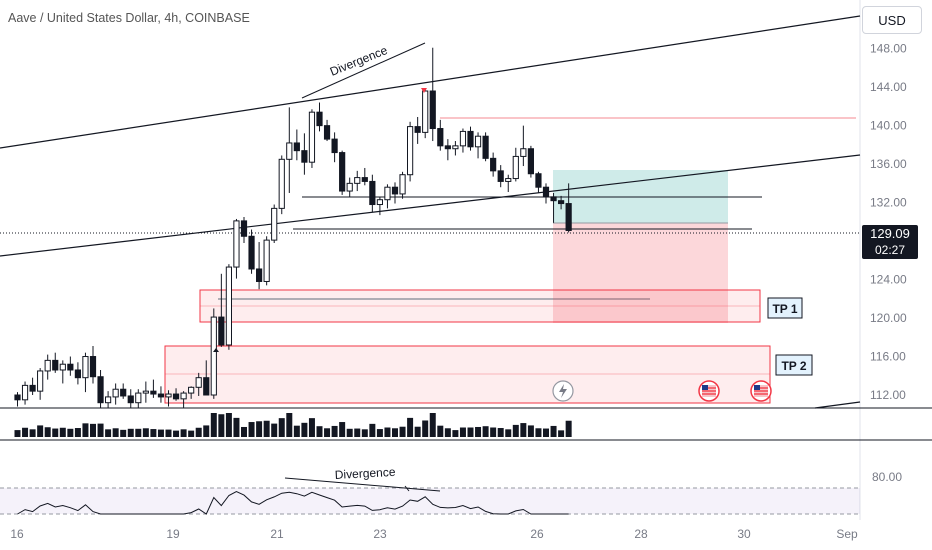  Describe the element at coordinates (640, 273) in the screenshot. I see `long-position-risk` at that location.